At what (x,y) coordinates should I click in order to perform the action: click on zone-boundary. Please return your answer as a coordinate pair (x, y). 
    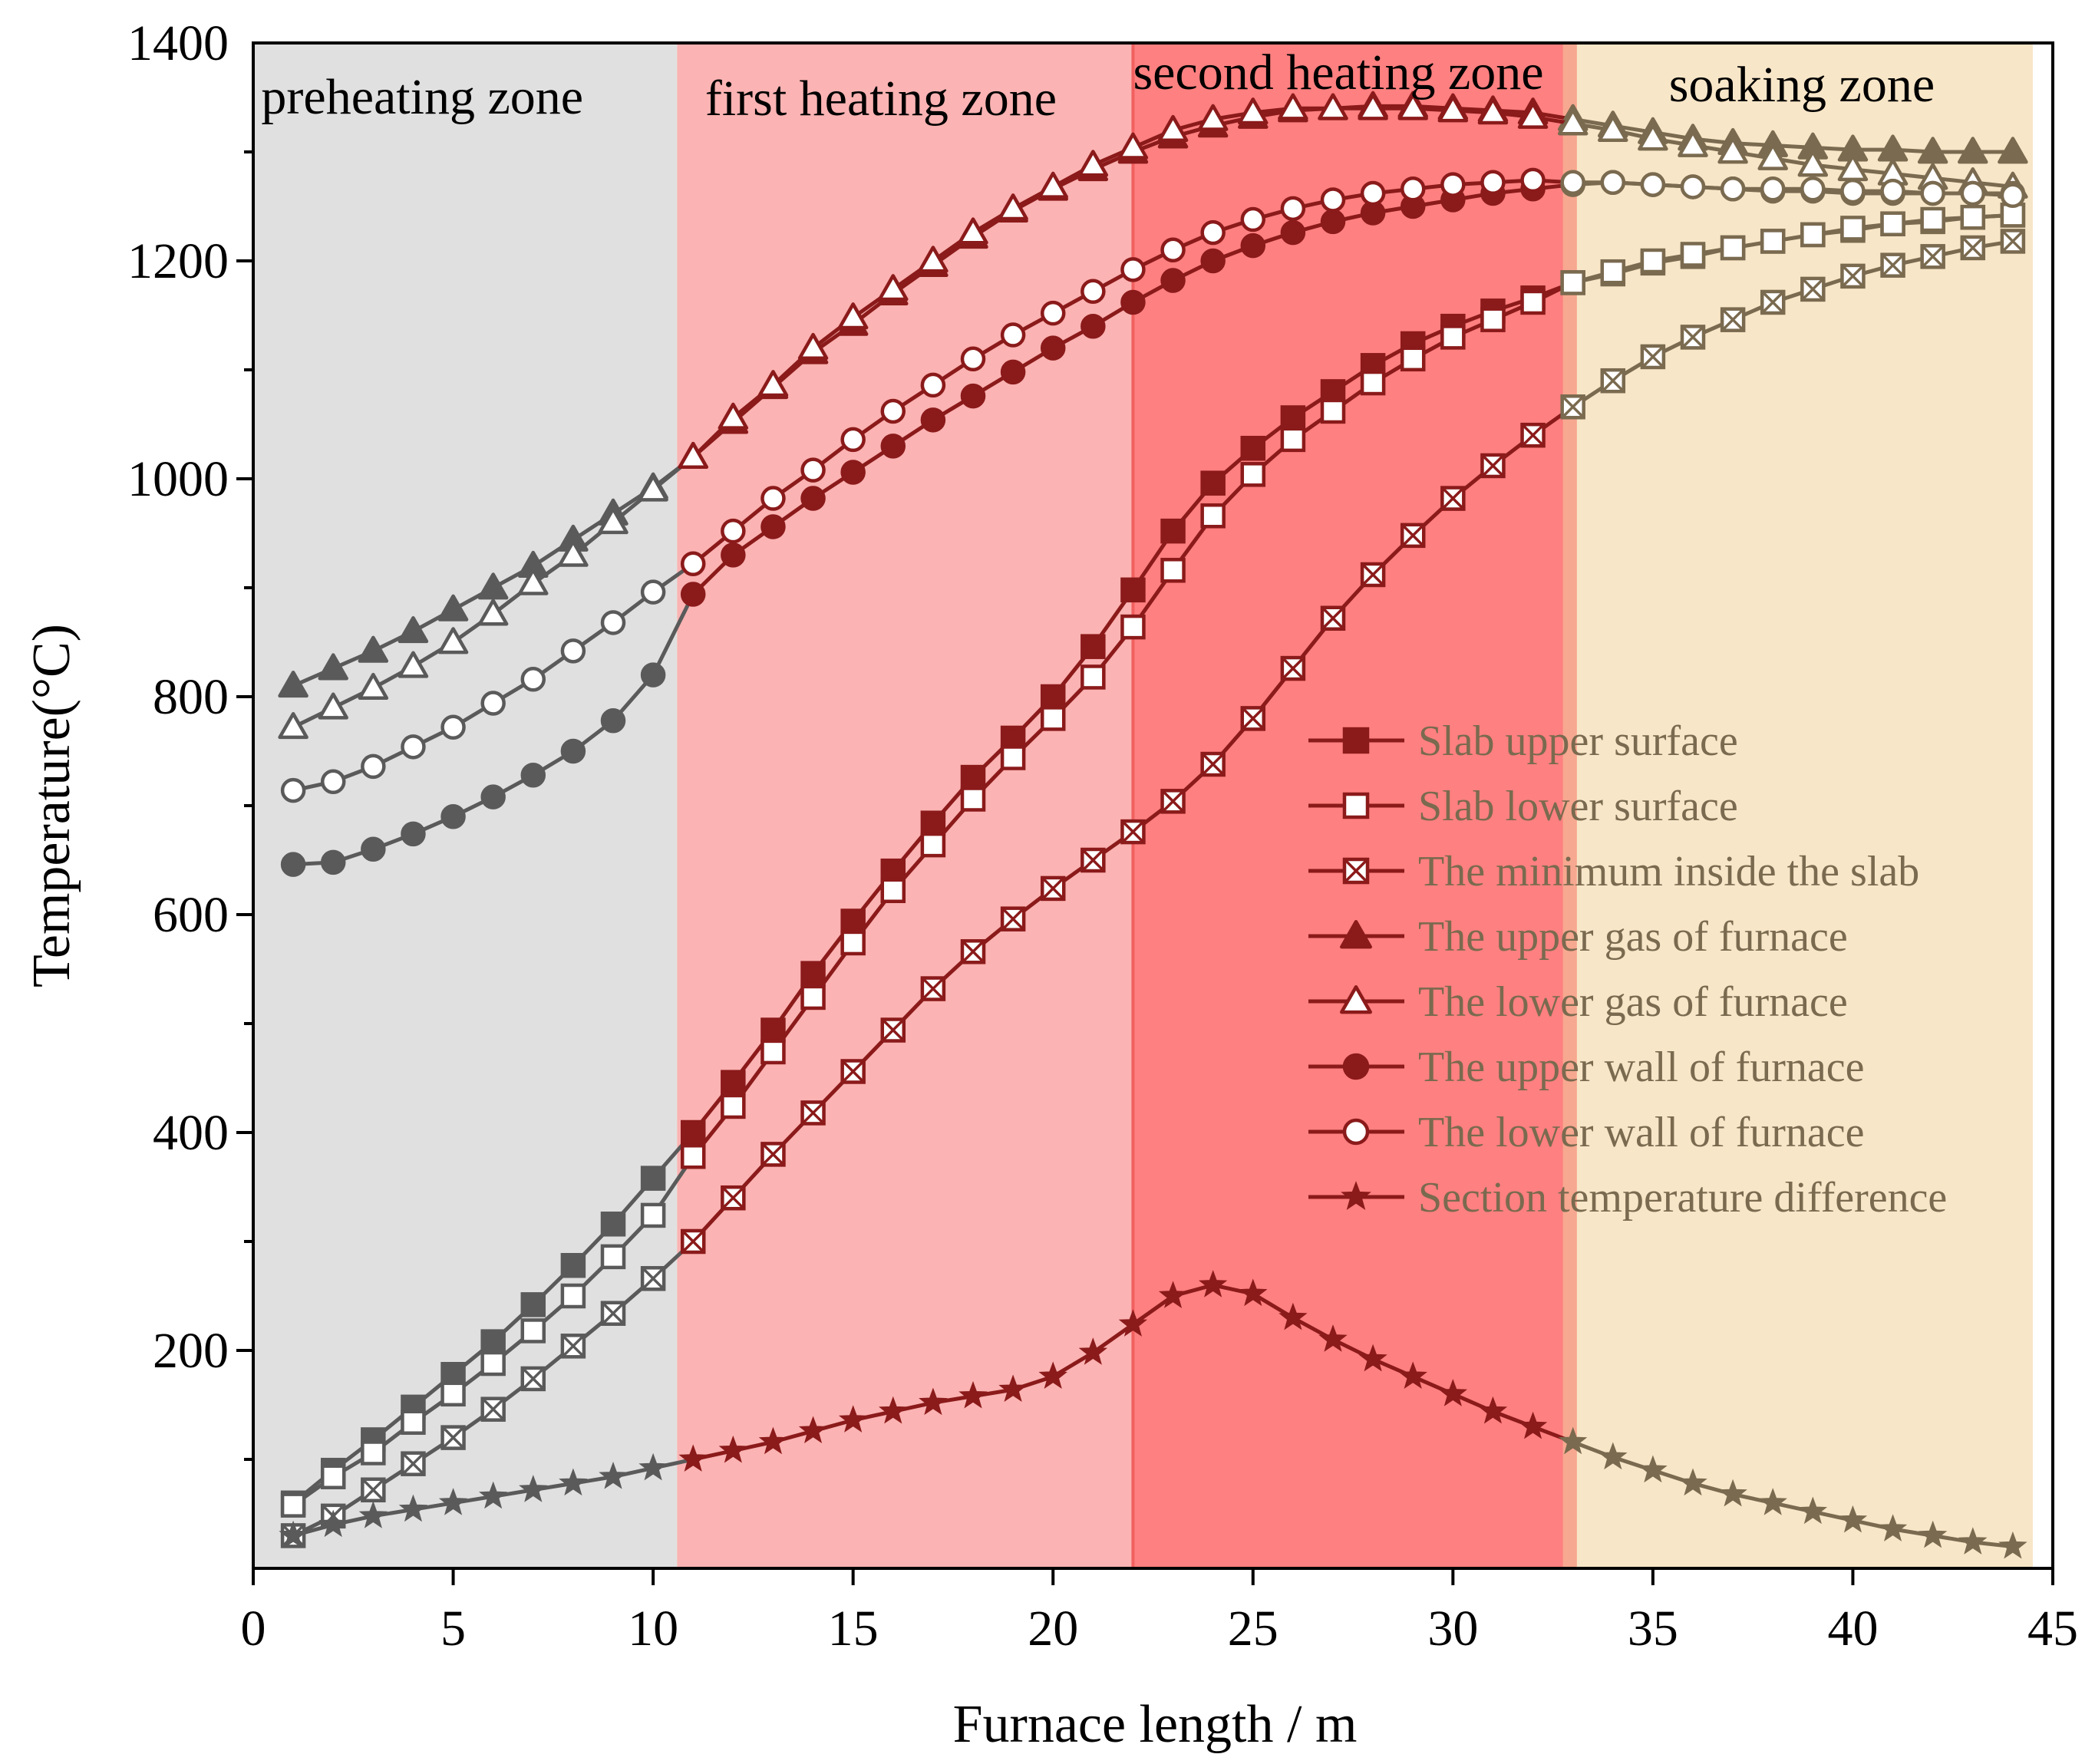
    Looking at the image, I should click on (1569, 806).